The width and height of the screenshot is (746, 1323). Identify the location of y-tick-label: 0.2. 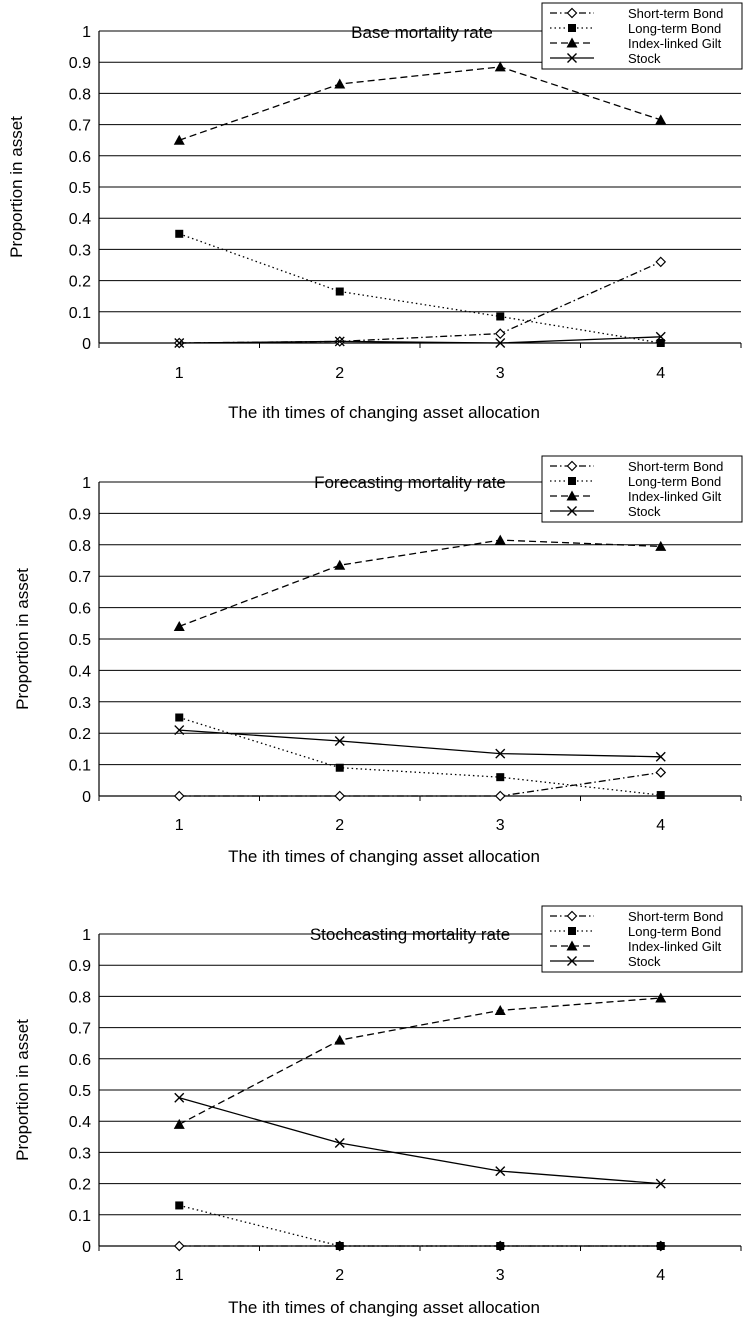
(80, 734).